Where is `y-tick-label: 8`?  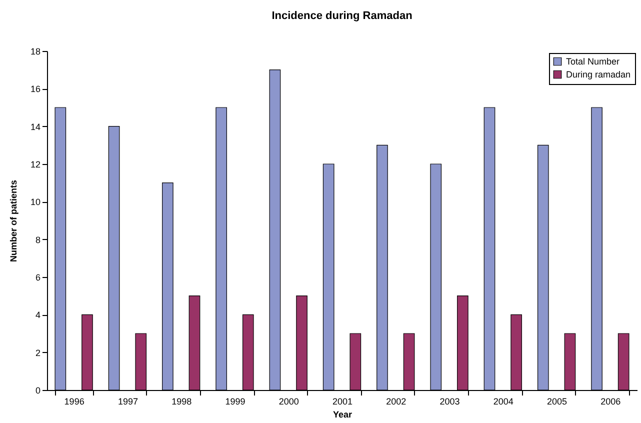 y-tick-label: 8 is located at coordinates (37, 239).